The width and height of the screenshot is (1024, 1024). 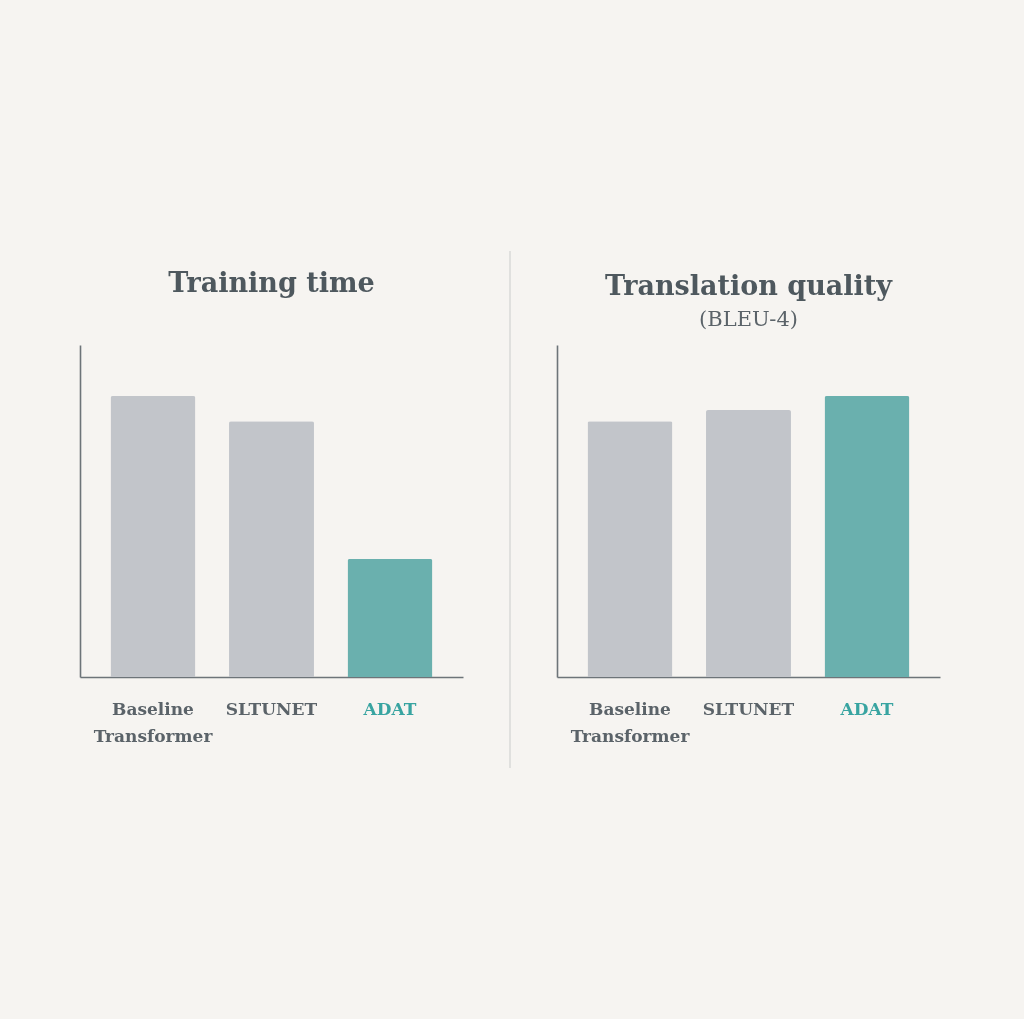 What do you see at coordinates (271, 282) in the screenshot?
I see `chart-title: Training time` at bounding box center [271, 282].